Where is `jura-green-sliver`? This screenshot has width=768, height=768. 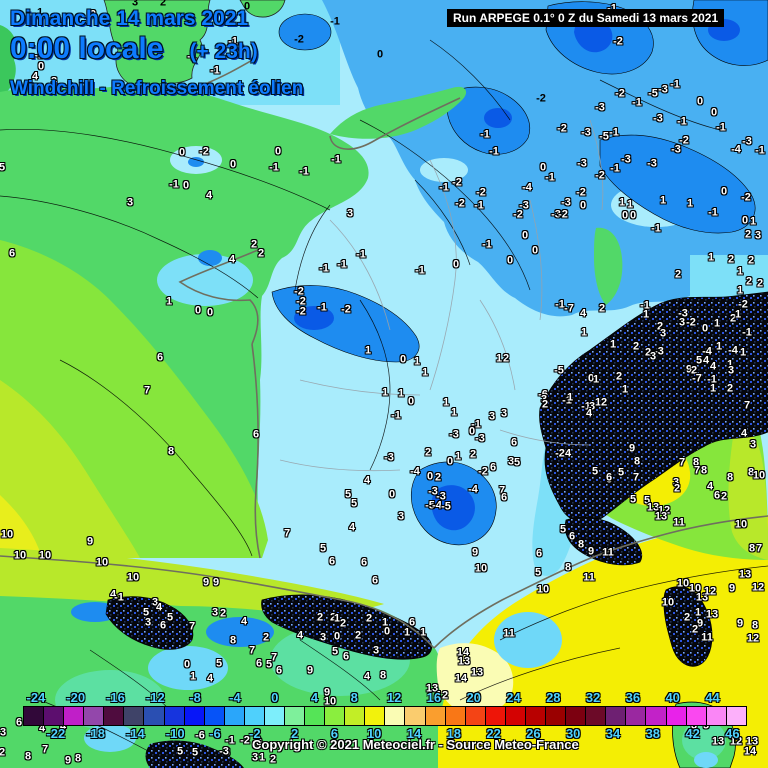
jura-green-sliver is located at coordinates (608, 266).